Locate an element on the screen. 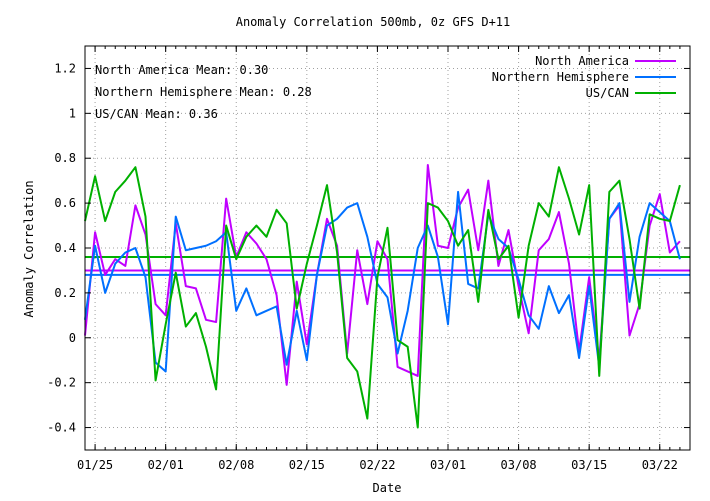 This screenshot has height=501, width=710. y-tick-label: -0.4 is located at coordinates (61, 428).